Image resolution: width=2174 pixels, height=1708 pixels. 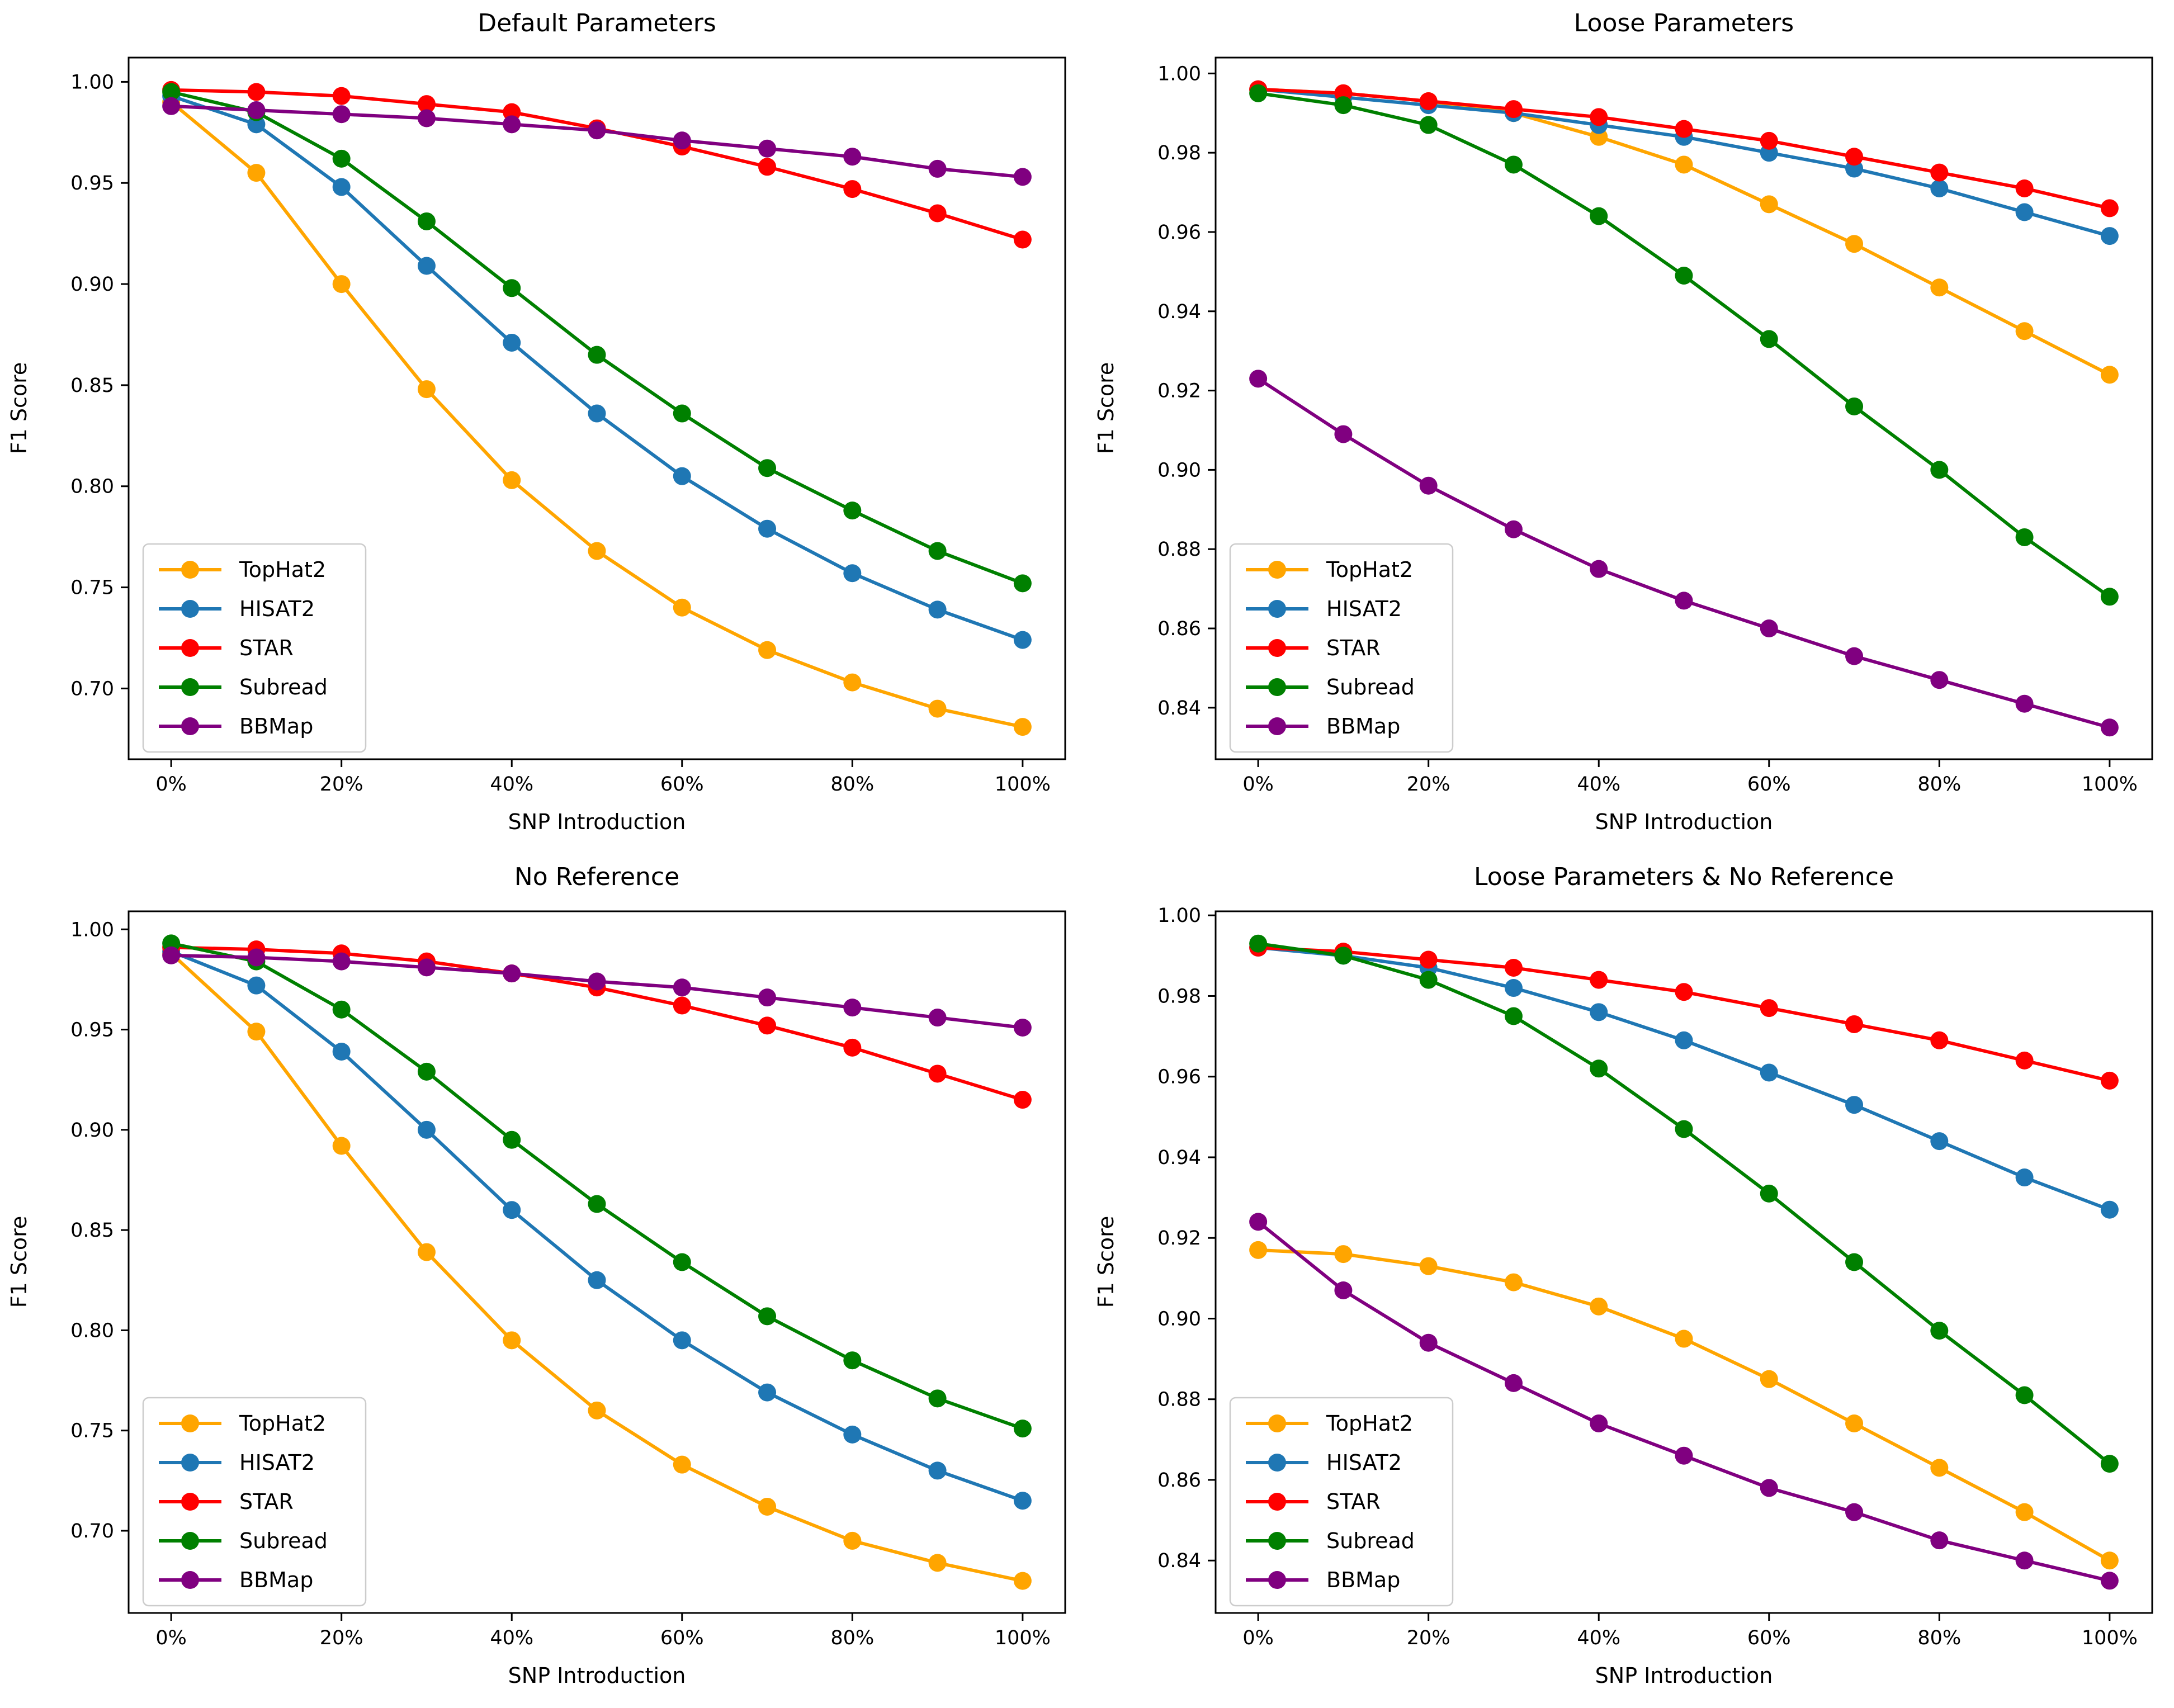 What do you see at coordinates (1364, 1462) in the screenshot?
I see `legend-label-hisat2: HISAT2` at bounding box center [1364, 1462].